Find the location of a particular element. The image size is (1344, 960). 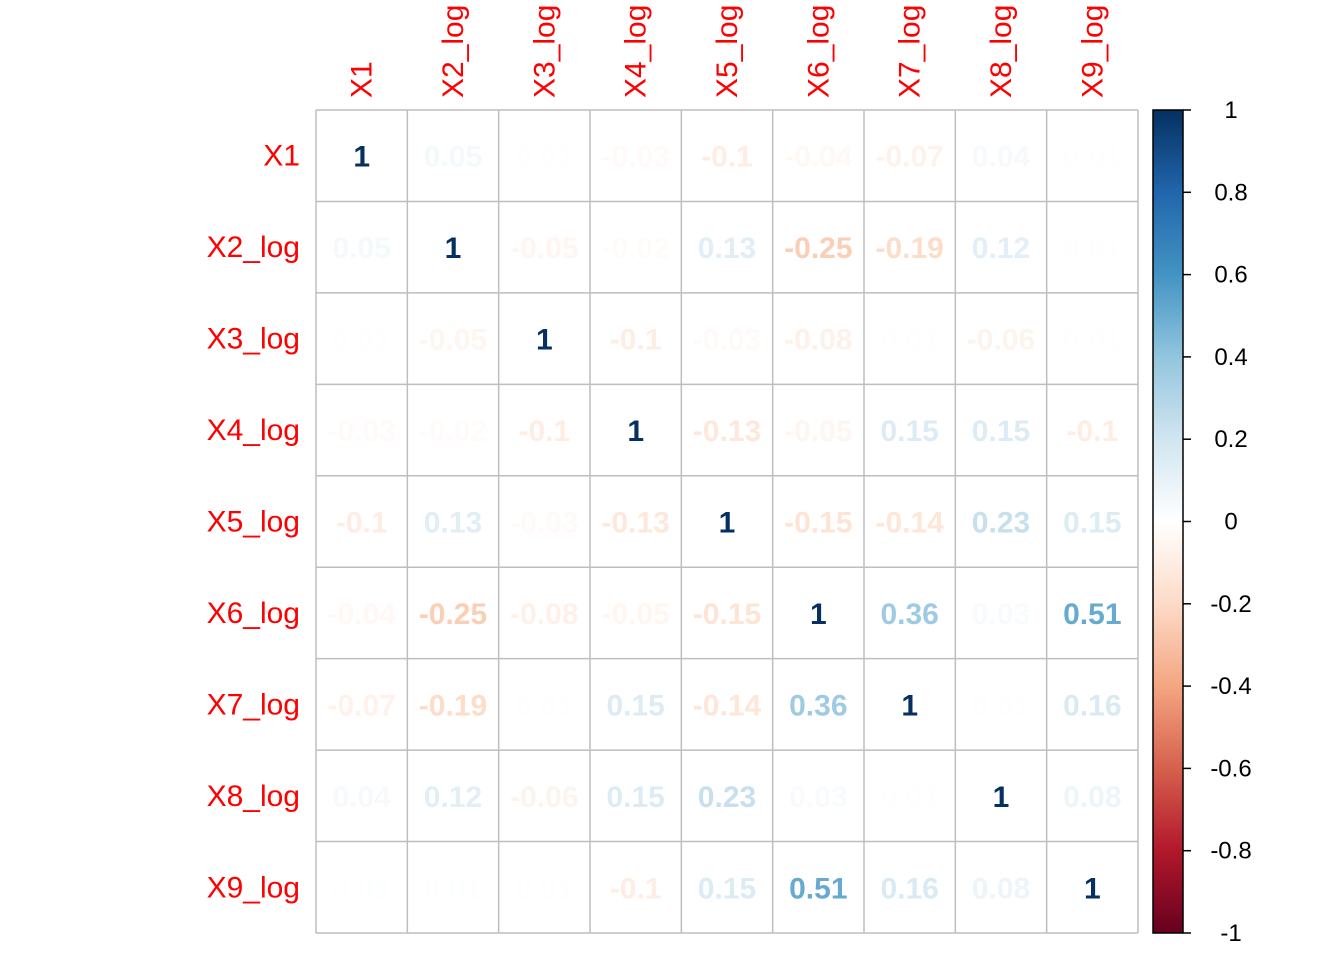

legend-tick-label: 0.8 is located at coordinates (1230, 192).